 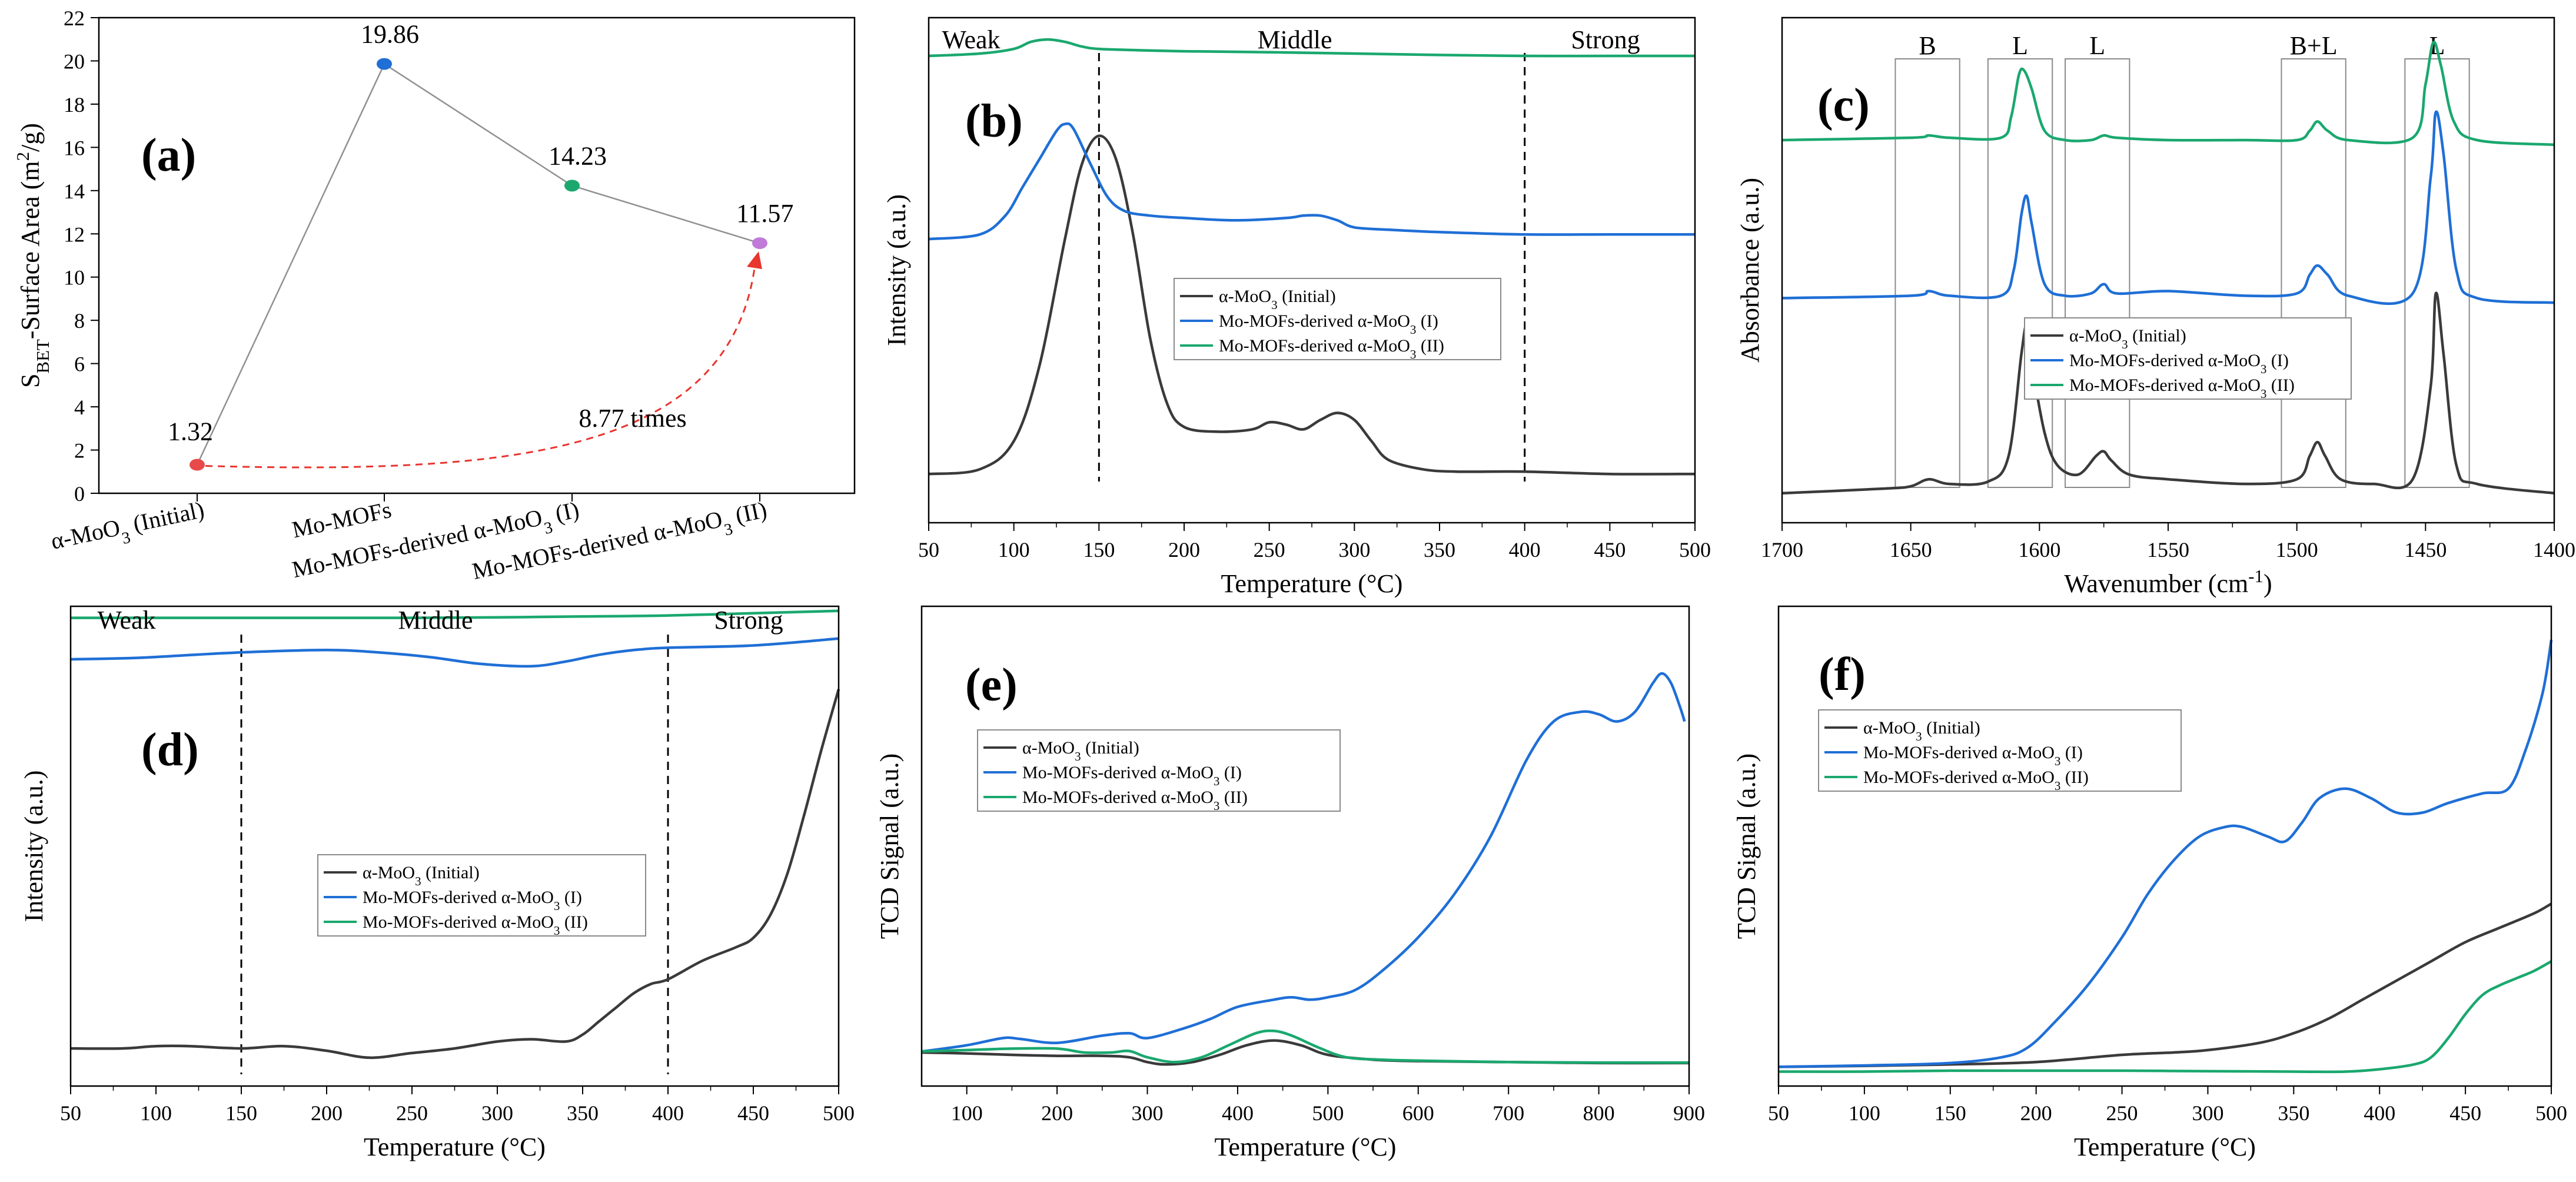 I want to click on x-tick-label: 900, so click(x=1689, y=1113).